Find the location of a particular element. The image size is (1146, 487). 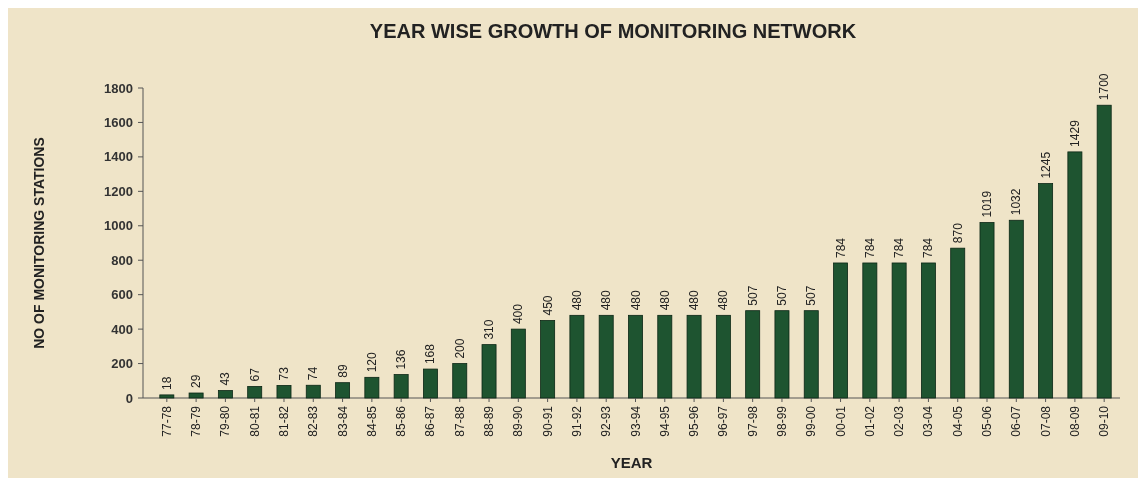

x-tick-label: 86-87 is located at coordinates (430, 421).